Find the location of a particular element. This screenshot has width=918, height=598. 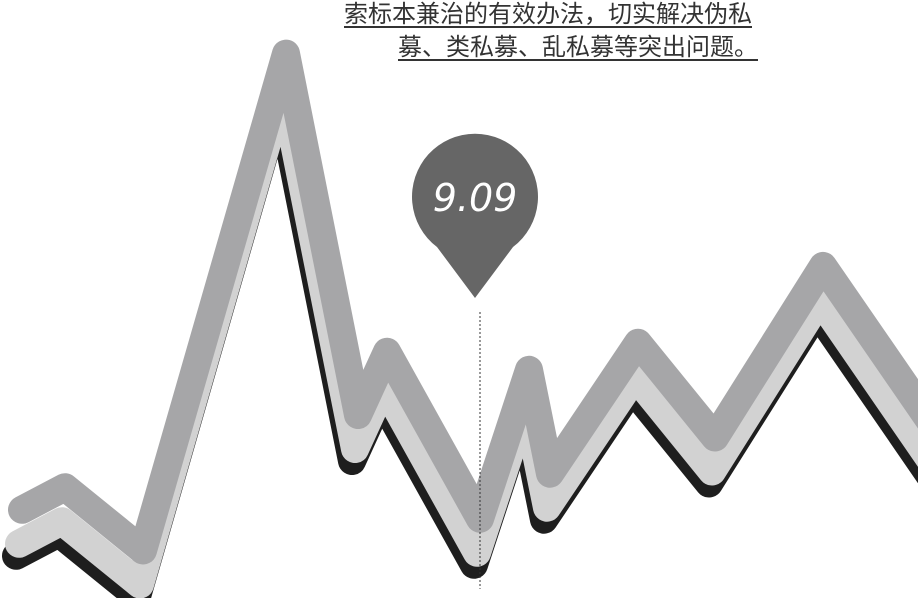

value-marker: 9.09 is located at coordinates (475, 361).